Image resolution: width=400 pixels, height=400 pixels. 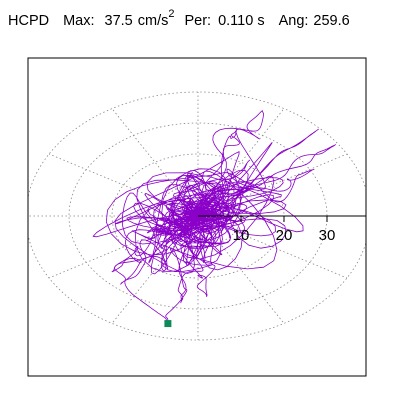 I want to click on radial-tick-label-10: 10, so click(x=241, y=235).